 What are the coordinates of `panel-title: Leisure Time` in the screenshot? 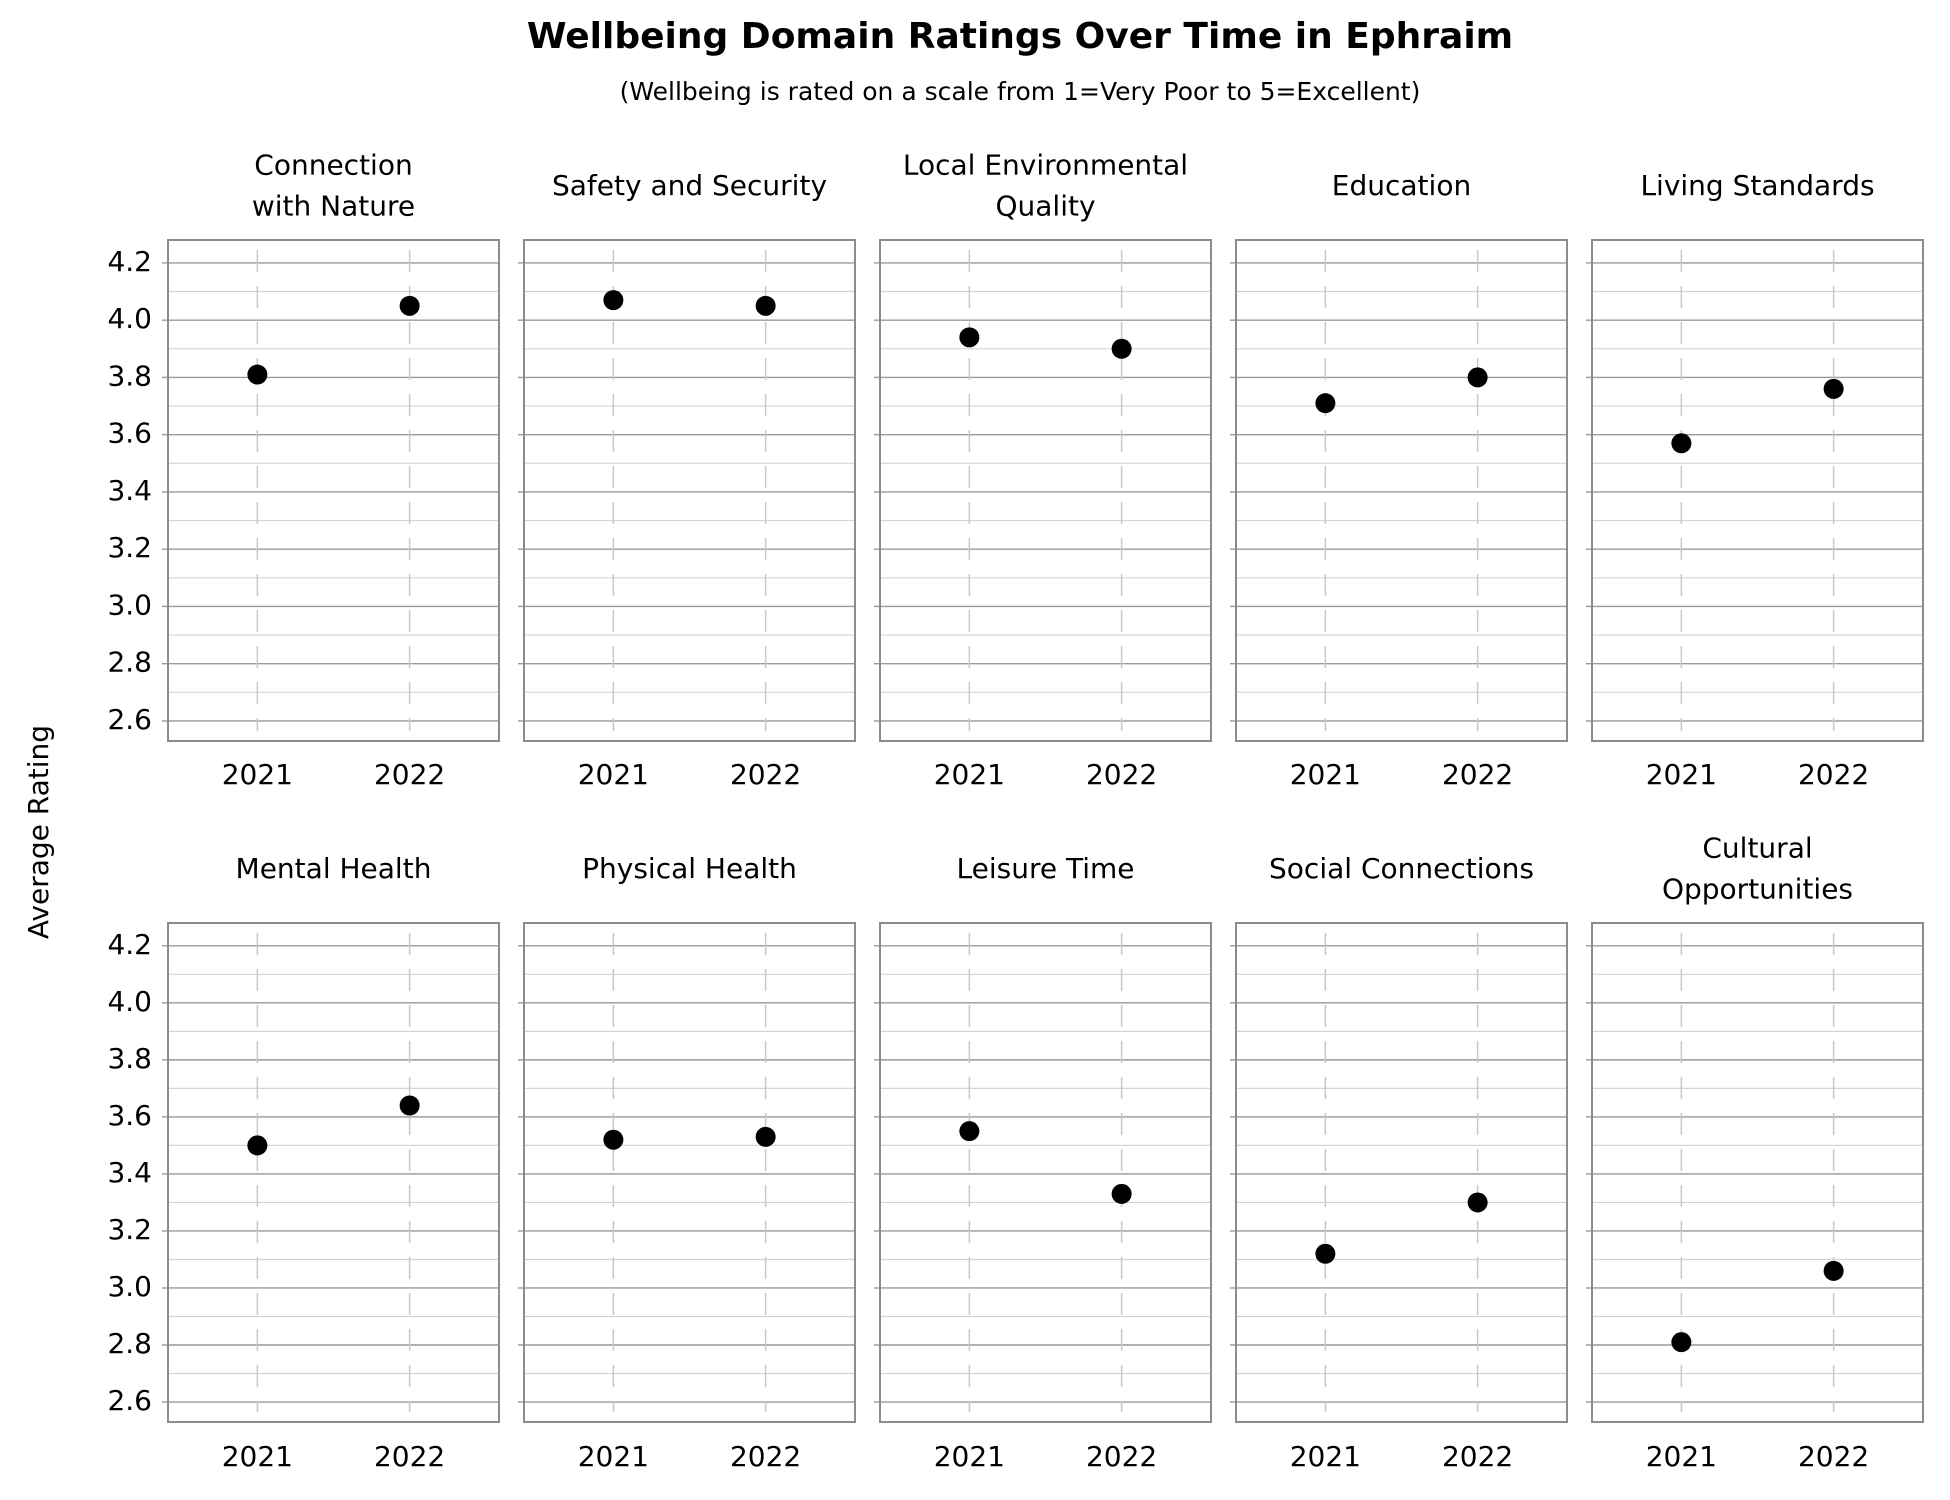 It's located at (1046, 868).